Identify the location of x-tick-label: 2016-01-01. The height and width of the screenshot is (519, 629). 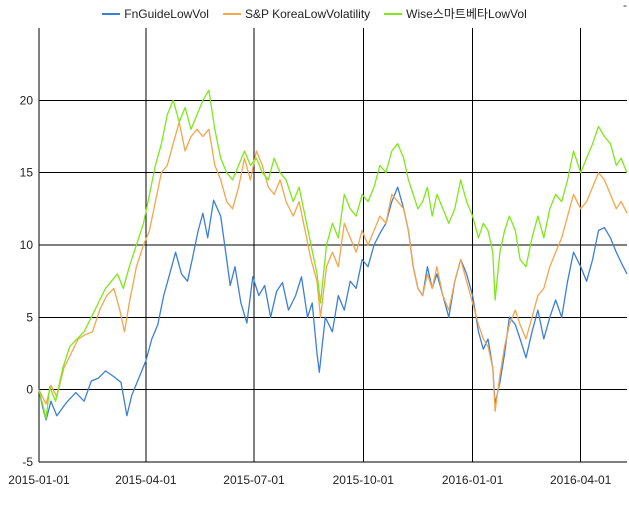
(473, 480).